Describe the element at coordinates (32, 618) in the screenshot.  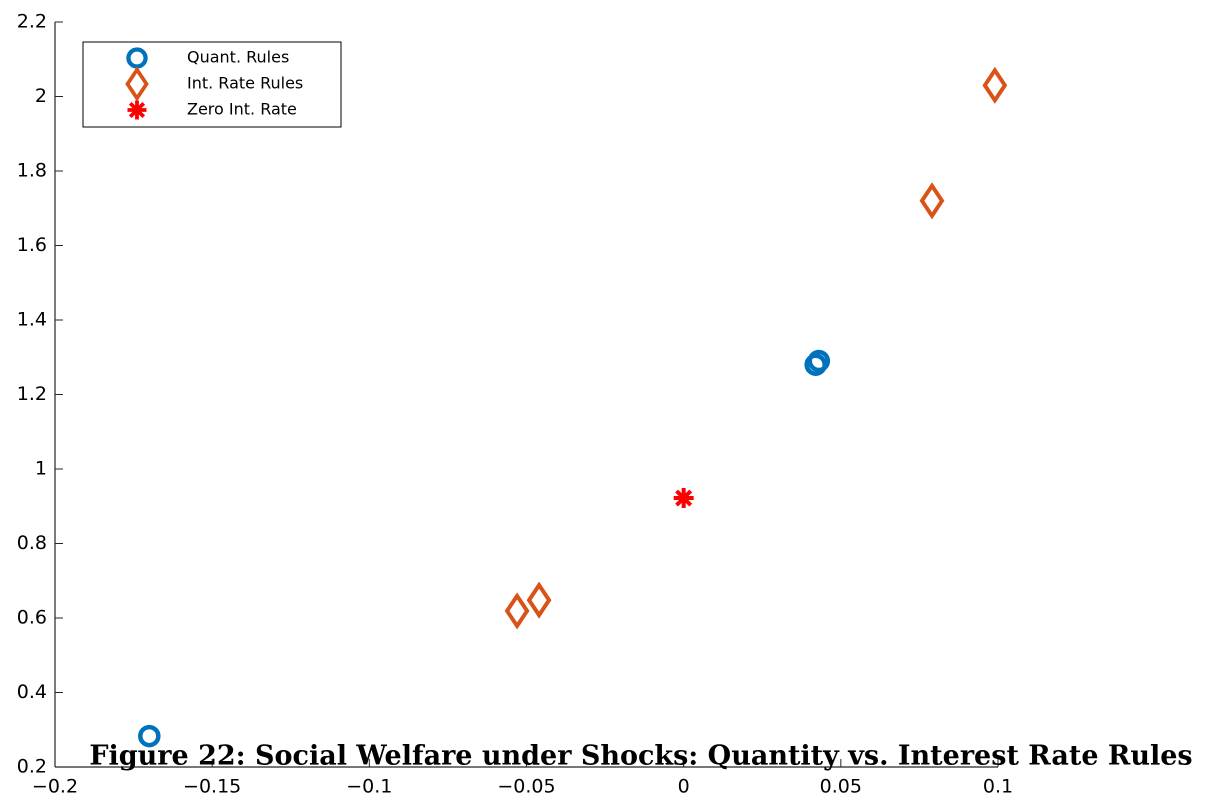
I see `y-tick-label: 0.6` at that location.